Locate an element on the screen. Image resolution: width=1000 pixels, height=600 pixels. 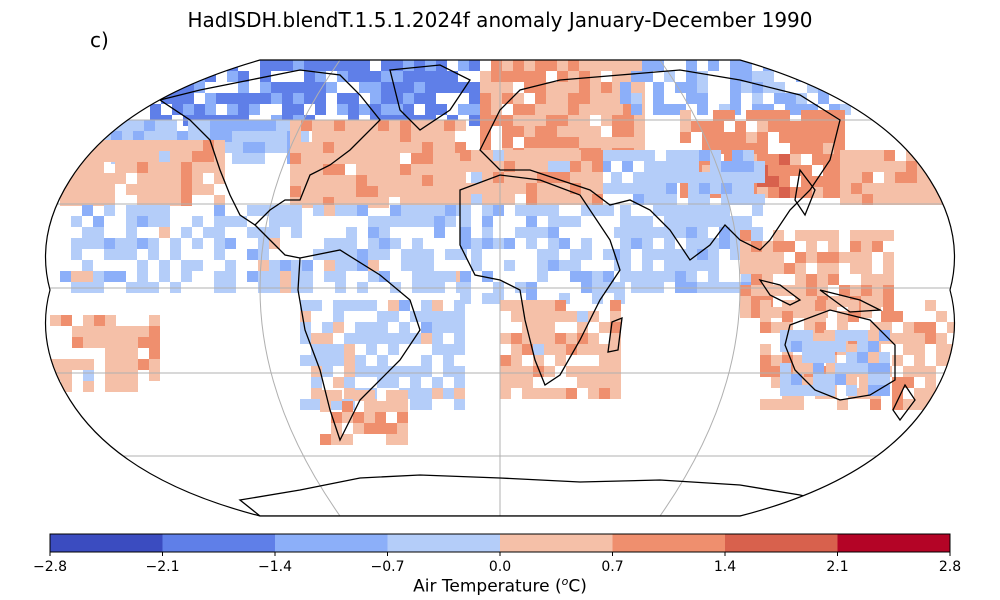
colorbar-tick-label: −2.1 is located at coordinates (162, 567).